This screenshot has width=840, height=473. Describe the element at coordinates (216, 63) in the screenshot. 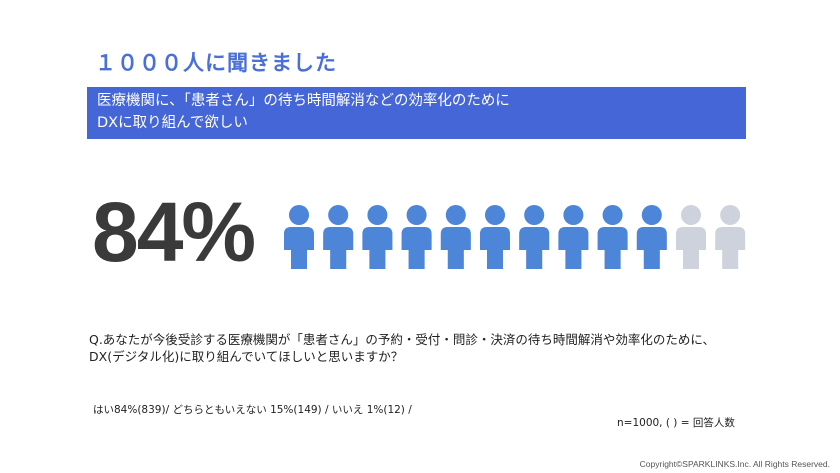

I see `page-title: １０００人に聞きました` at that location.